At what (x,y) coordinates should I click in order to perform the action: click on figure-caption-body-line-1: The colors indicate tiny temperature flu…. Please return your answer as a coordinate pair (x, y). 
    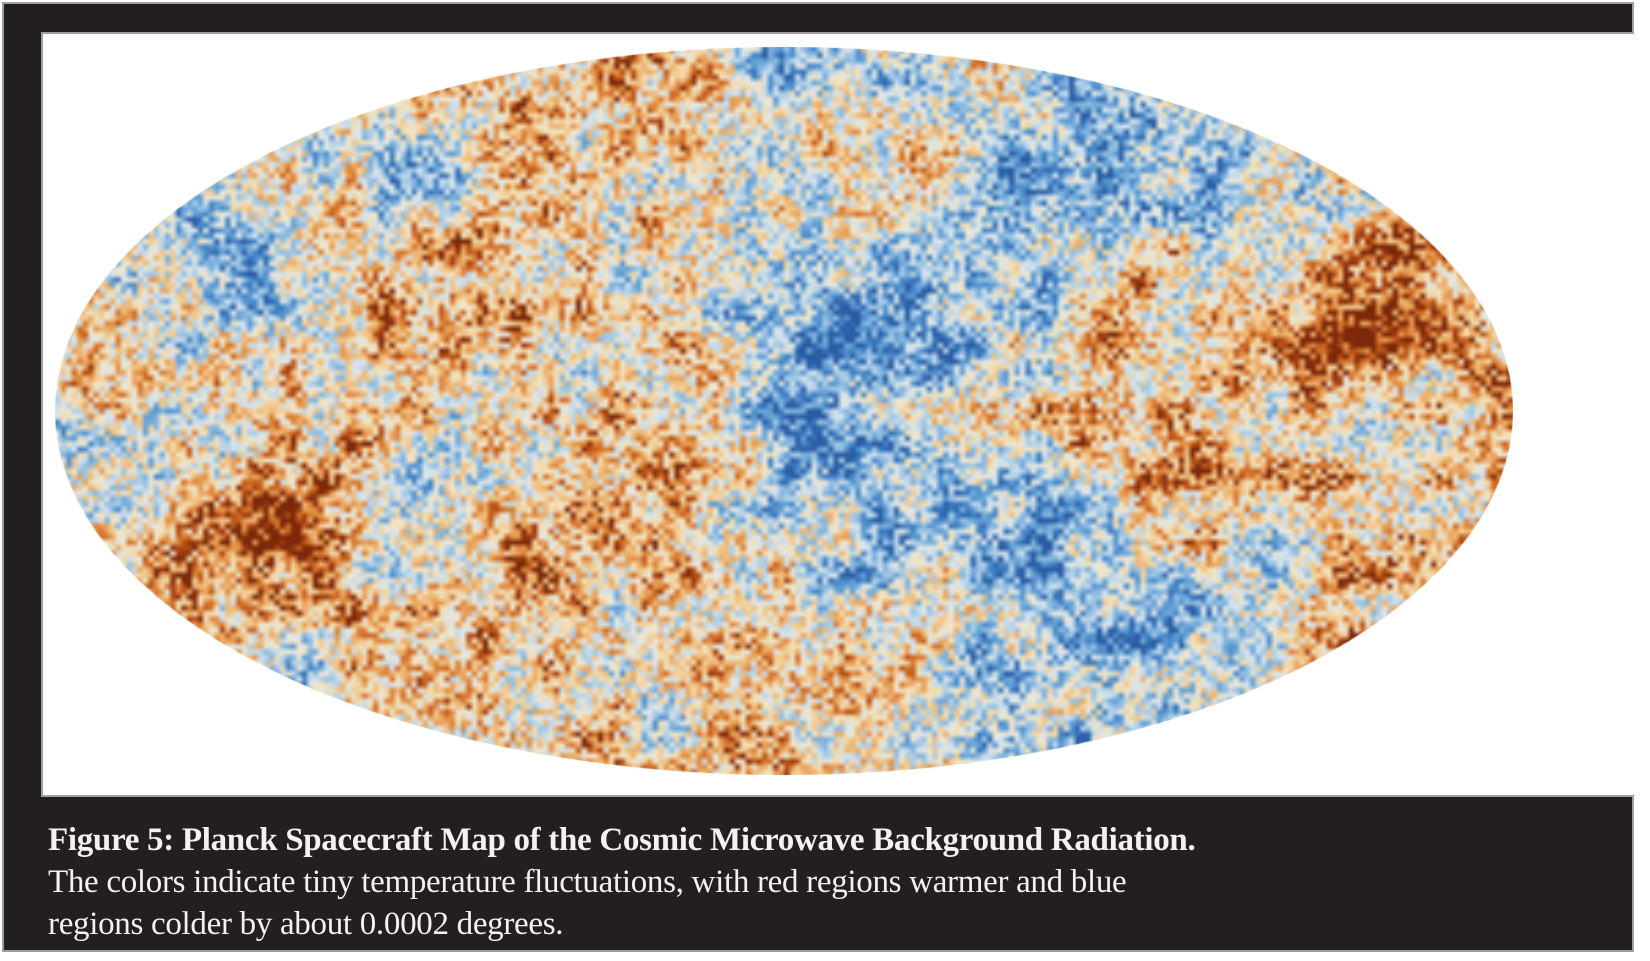
    Looking at the image, I should click on (587, 882).